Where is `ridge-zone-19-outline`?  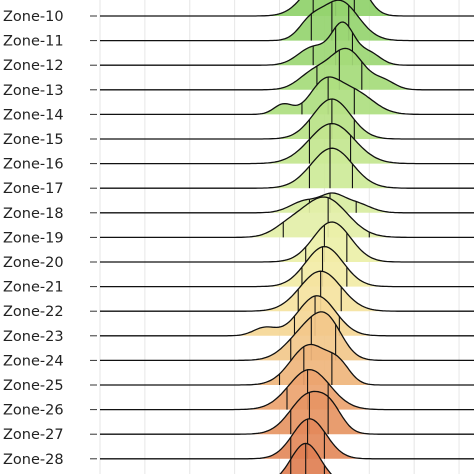 ridge-zone-19-outline is located at coordinates (287, 217).